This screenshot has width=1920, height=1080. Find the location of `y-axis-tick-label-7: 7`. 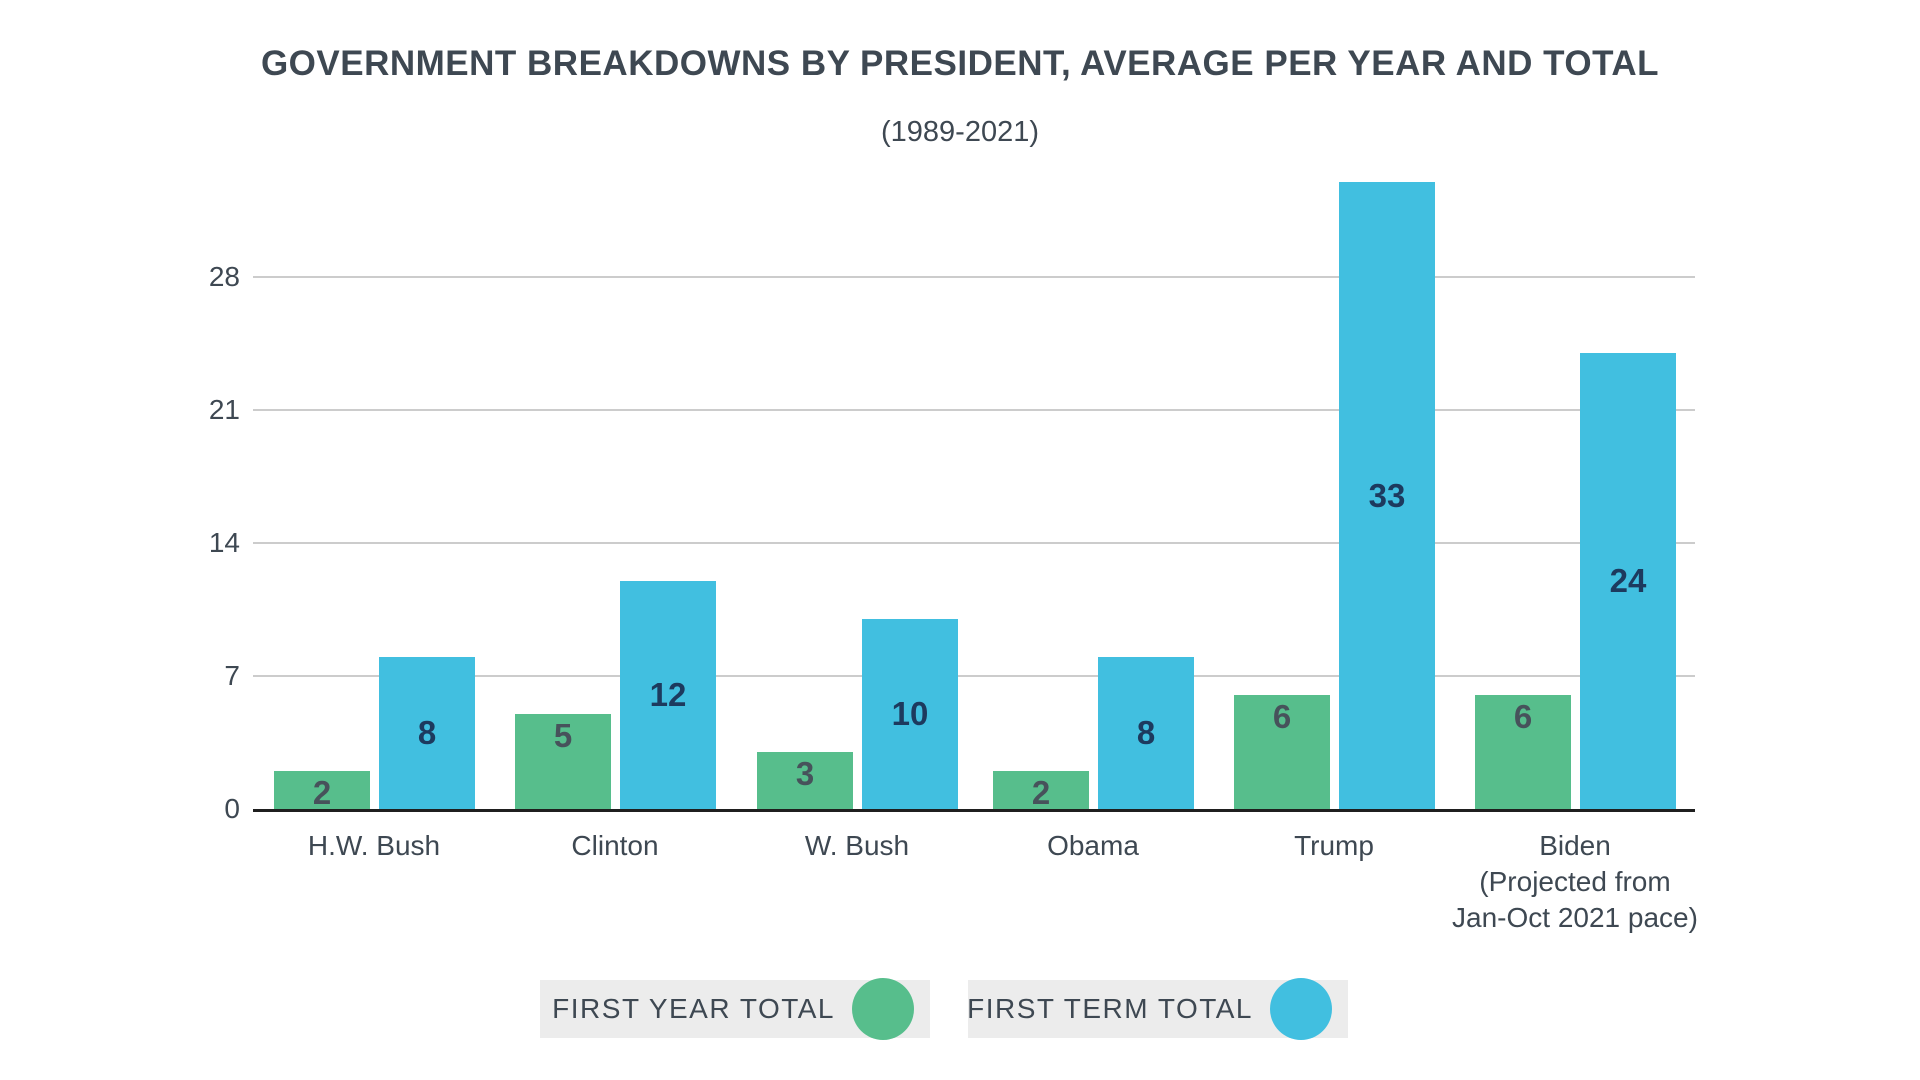

y-axis-tick-label-7: 7 is located at coordinates (232, 675).